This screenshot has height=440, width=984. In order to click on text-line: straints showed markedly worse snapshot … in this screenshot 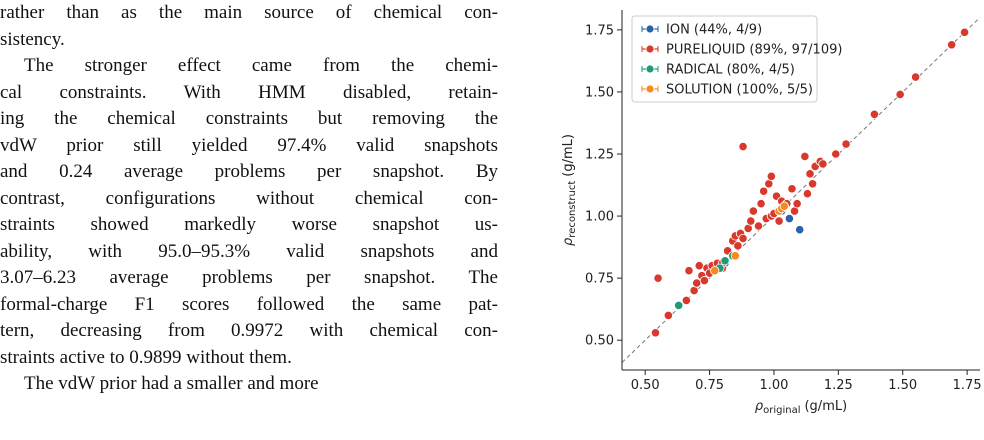, I will do `click(249, 224)`.